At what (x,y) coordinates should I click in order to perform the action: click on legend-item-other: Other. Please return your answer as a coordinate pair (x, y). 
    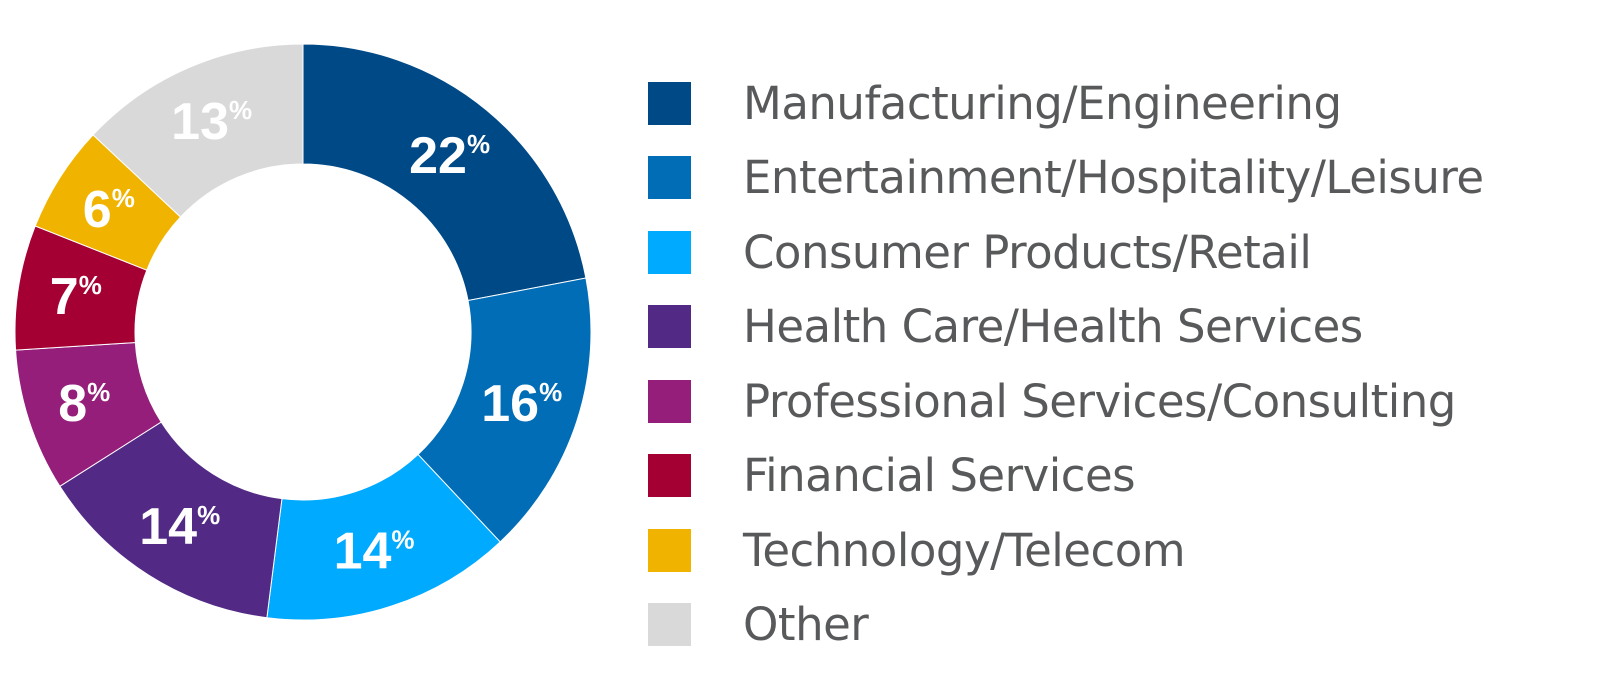
    Looking at the image, I should click on (1118, 625).